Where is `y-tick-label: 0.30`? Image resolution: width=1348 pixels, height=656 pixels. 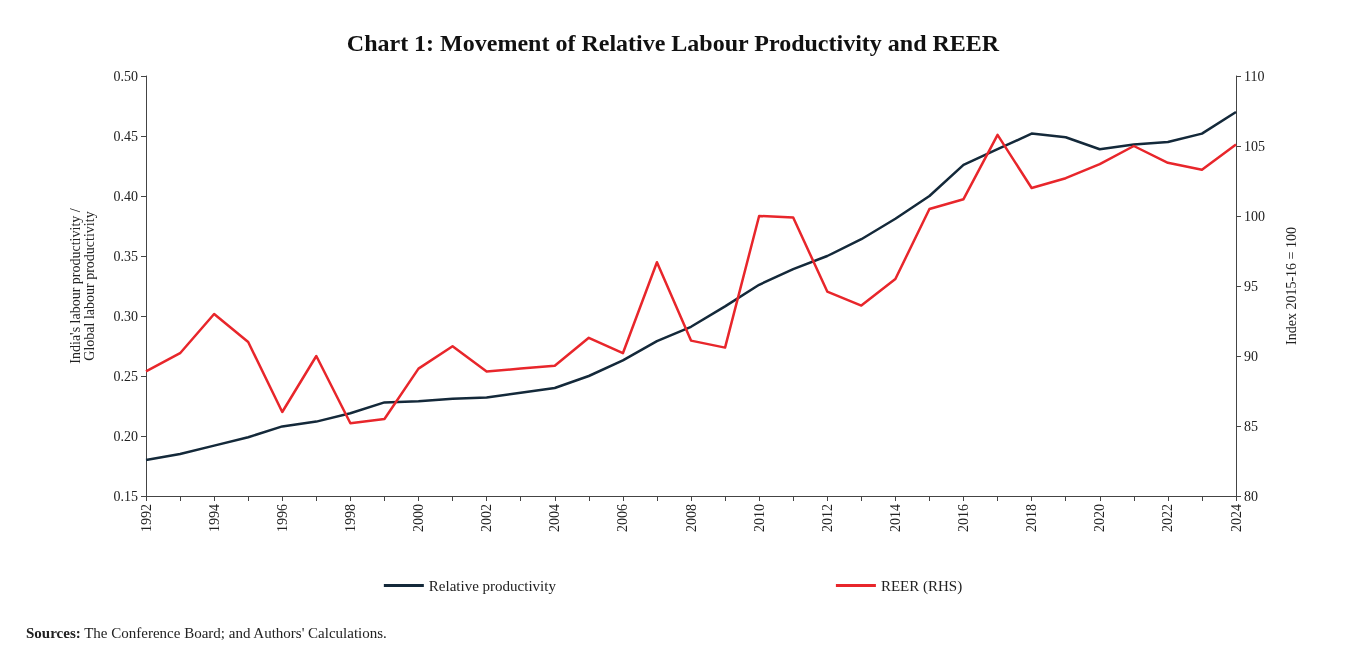 y-tick-label: 0.30 is located at coordinates (125, 316).